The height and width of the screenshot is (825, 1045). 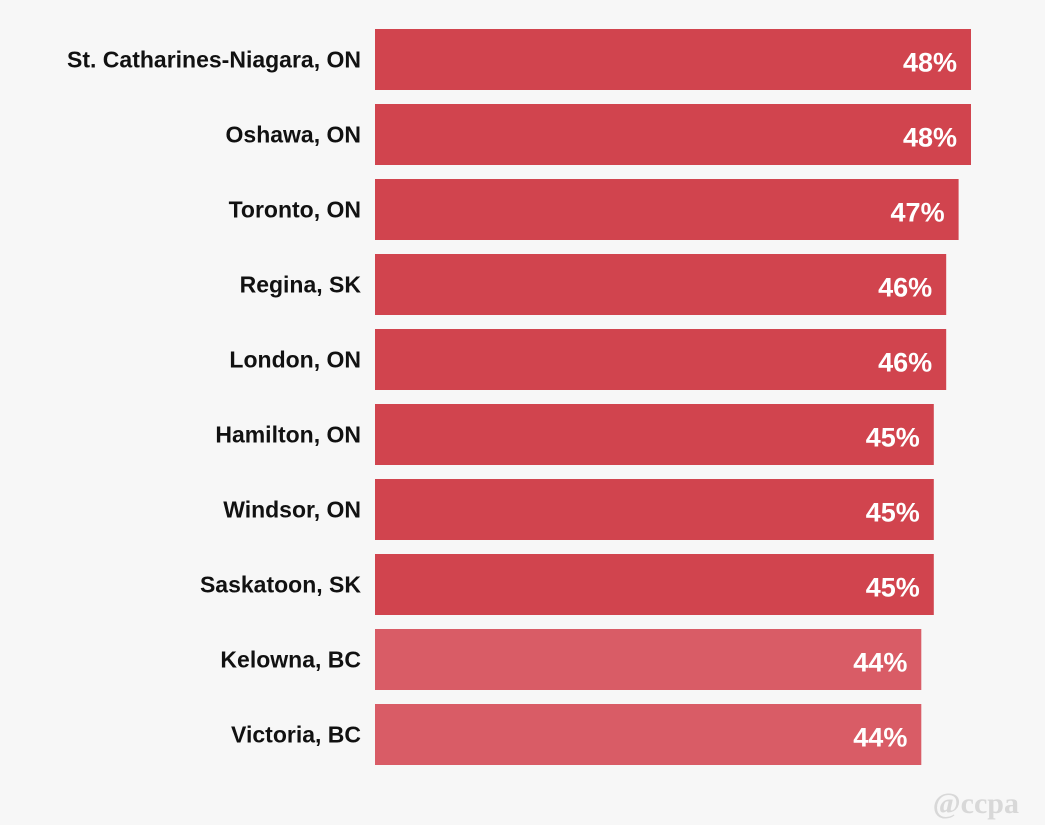 I want to click on bar-row: Oshawa, ON 48%, so click(x=598, y=134).